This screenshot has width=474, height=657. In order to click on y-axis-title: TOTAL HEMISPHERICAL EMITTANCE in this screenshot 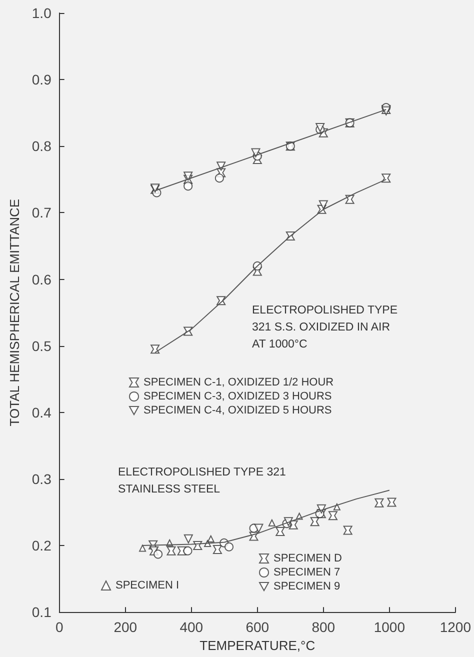, I will do `click(14, 312)`.